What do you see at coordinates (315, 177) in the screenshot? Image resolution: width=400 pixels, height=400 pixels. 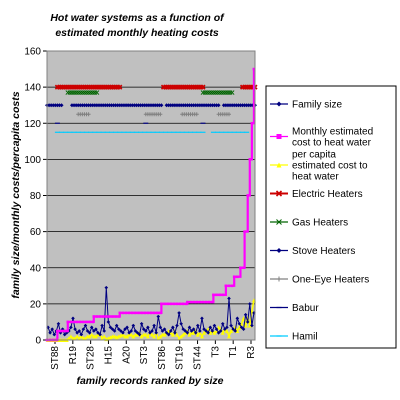 I see `legend-label: heat water` at bounding box center [315, 177].